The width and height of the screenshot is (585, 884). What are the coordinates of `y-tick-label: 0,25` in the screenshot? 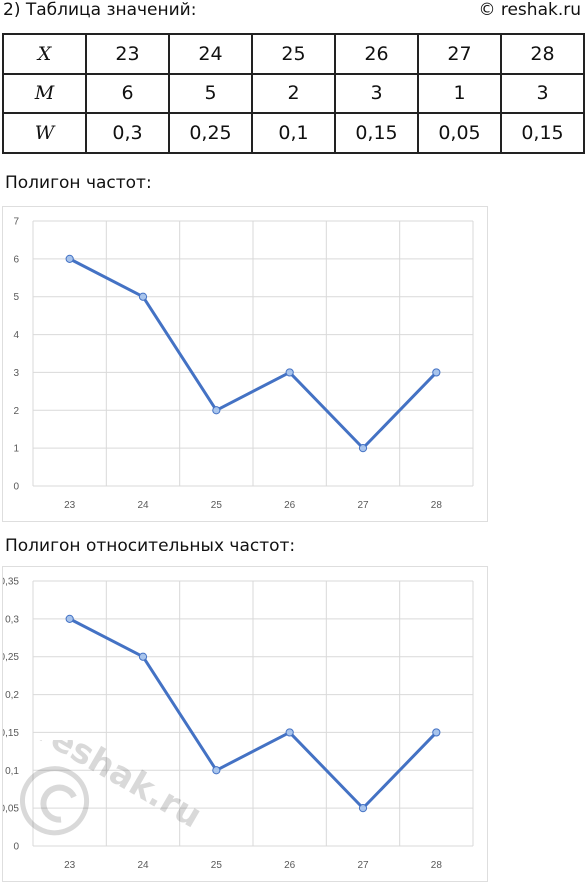 It's located at (11, 657).